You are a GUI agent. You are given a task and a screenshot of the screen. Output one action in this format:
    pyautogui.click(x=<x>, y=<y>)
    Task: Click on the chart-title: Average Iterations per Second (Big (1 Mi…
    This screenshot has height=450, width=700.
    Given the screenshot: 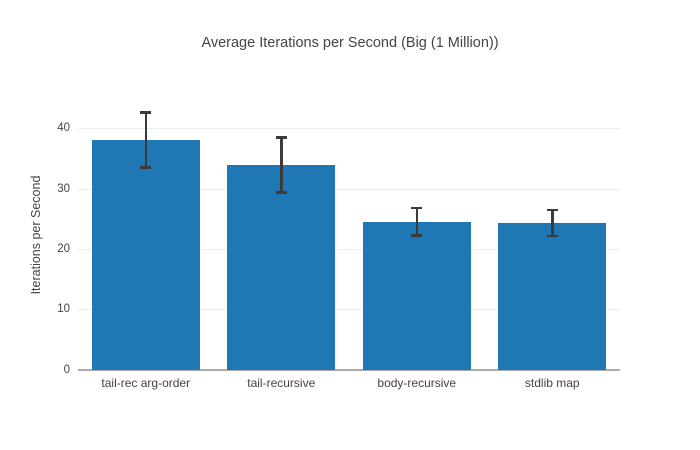 What is the action you would take?
    pyautogui.click(x=350, y=43)
    